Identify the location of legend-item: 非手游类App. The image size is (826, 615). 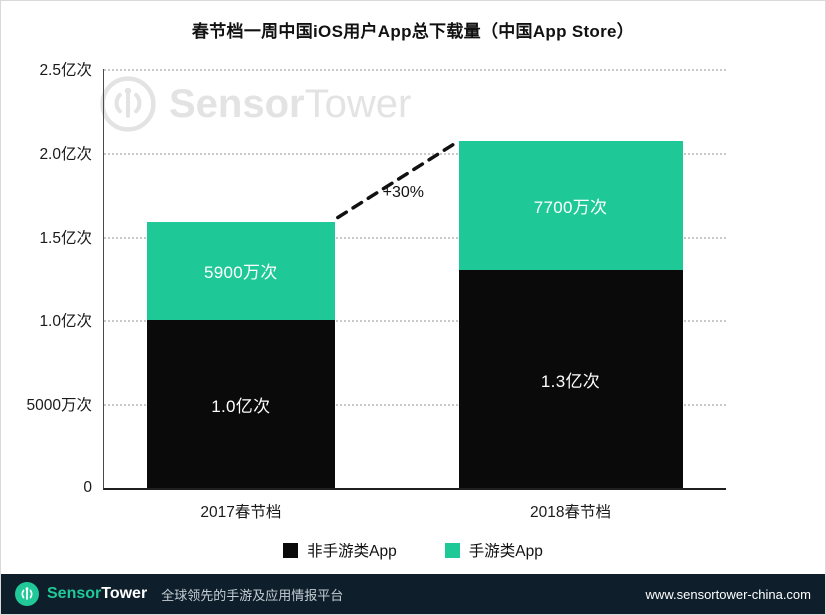
(340, 550).